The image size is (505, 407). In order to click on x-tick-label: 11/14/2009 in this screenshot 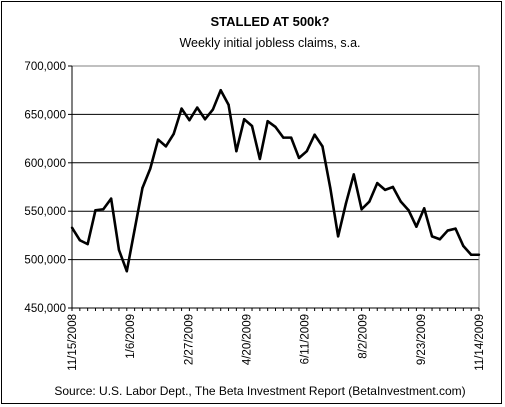, I will do `click(480, 342)`.